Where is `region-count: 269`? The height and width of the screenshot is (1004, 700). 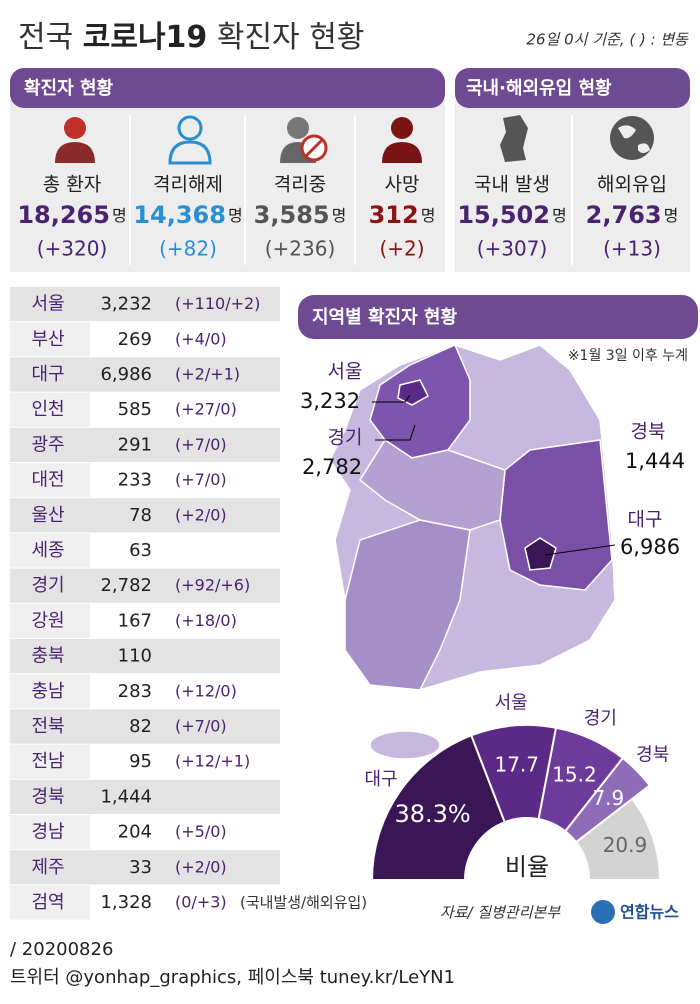 region-count: 269 is located at coordinates (135, 339).